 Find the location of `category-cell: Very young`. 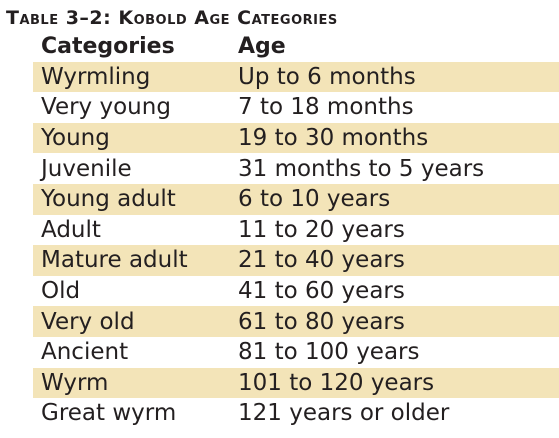

category-cell: Very young is located at coordinates (106, 107).